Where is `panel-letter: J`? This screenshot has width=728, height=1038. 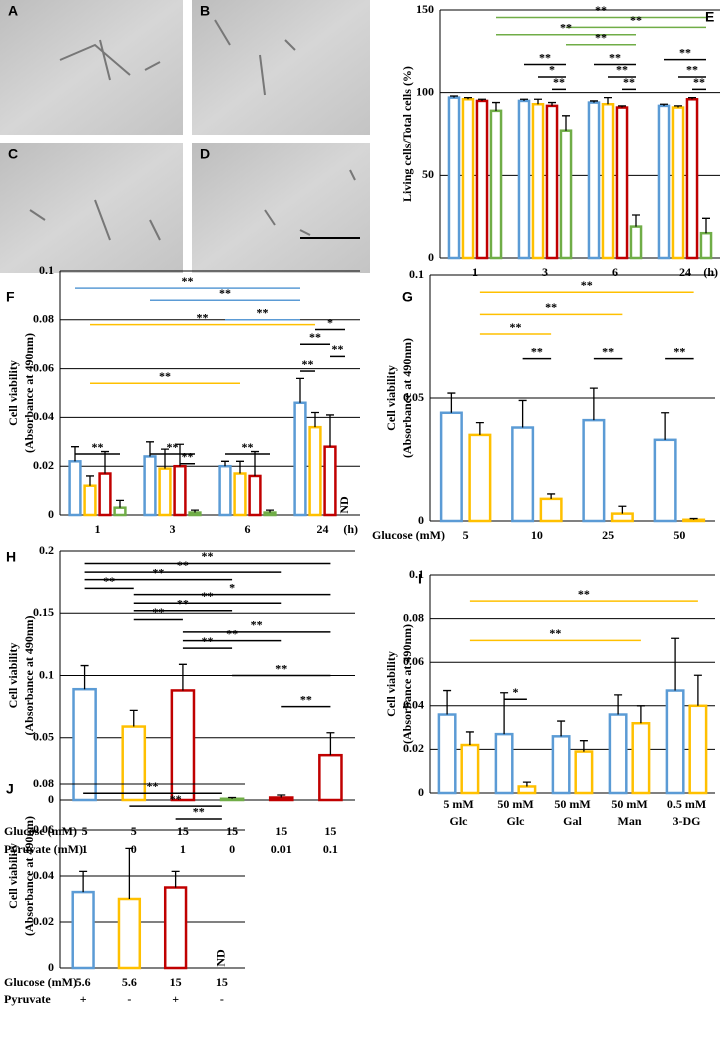 panel-letter: J is located at coordinates (10, 789).